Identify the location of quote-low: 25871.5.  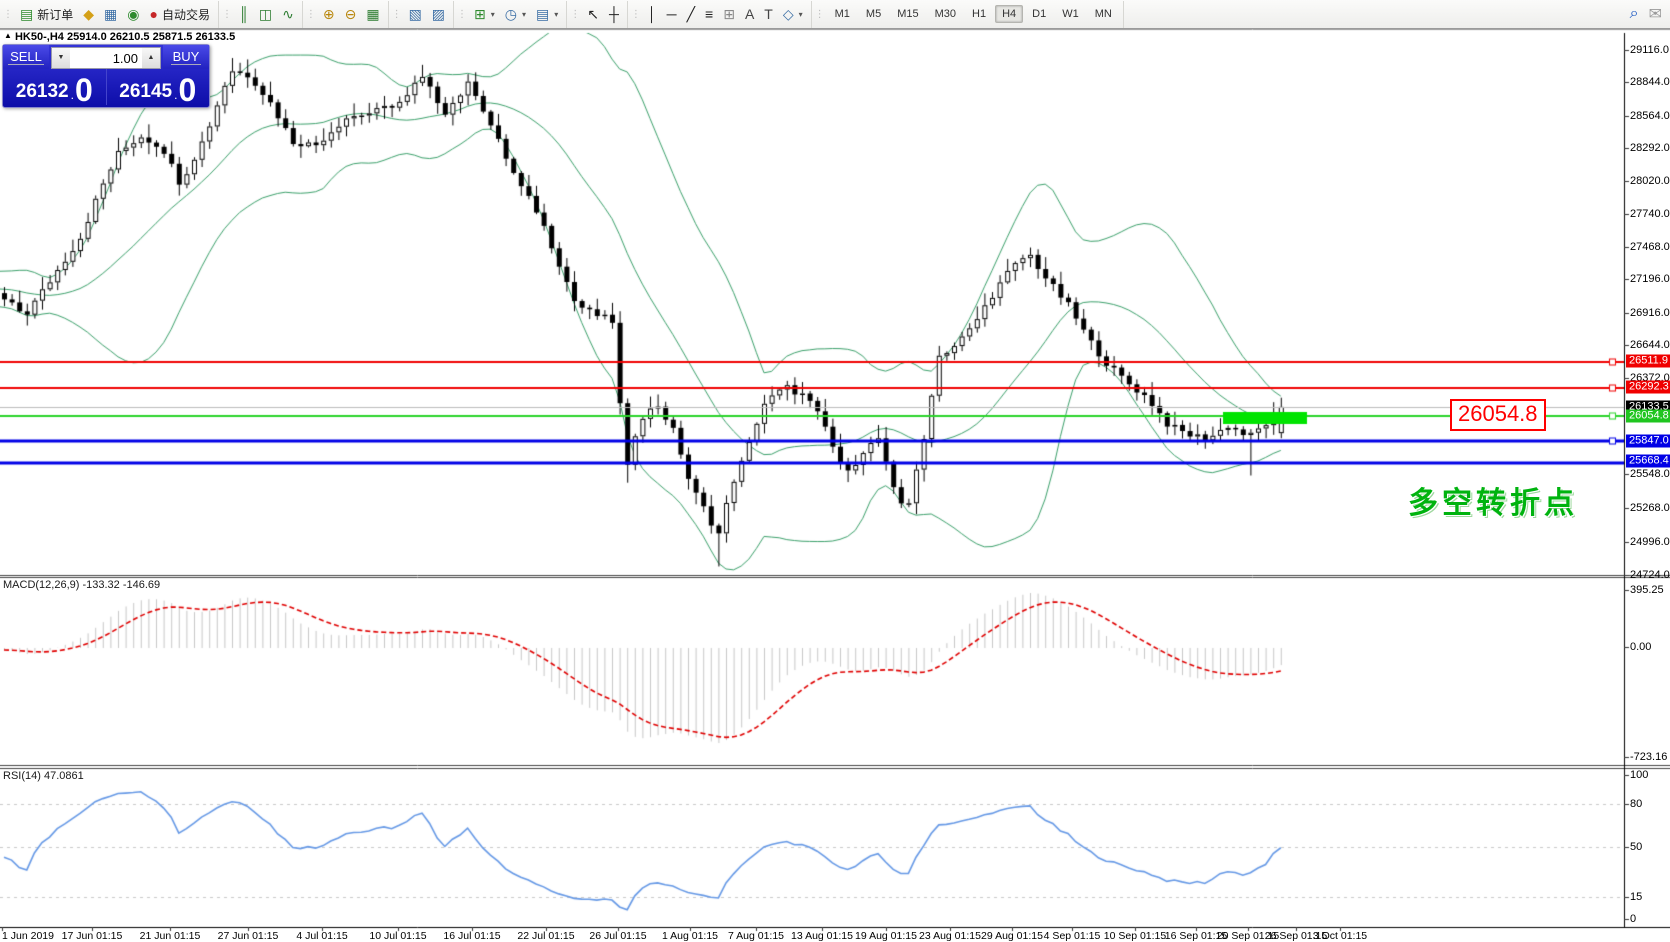
(172, 37).